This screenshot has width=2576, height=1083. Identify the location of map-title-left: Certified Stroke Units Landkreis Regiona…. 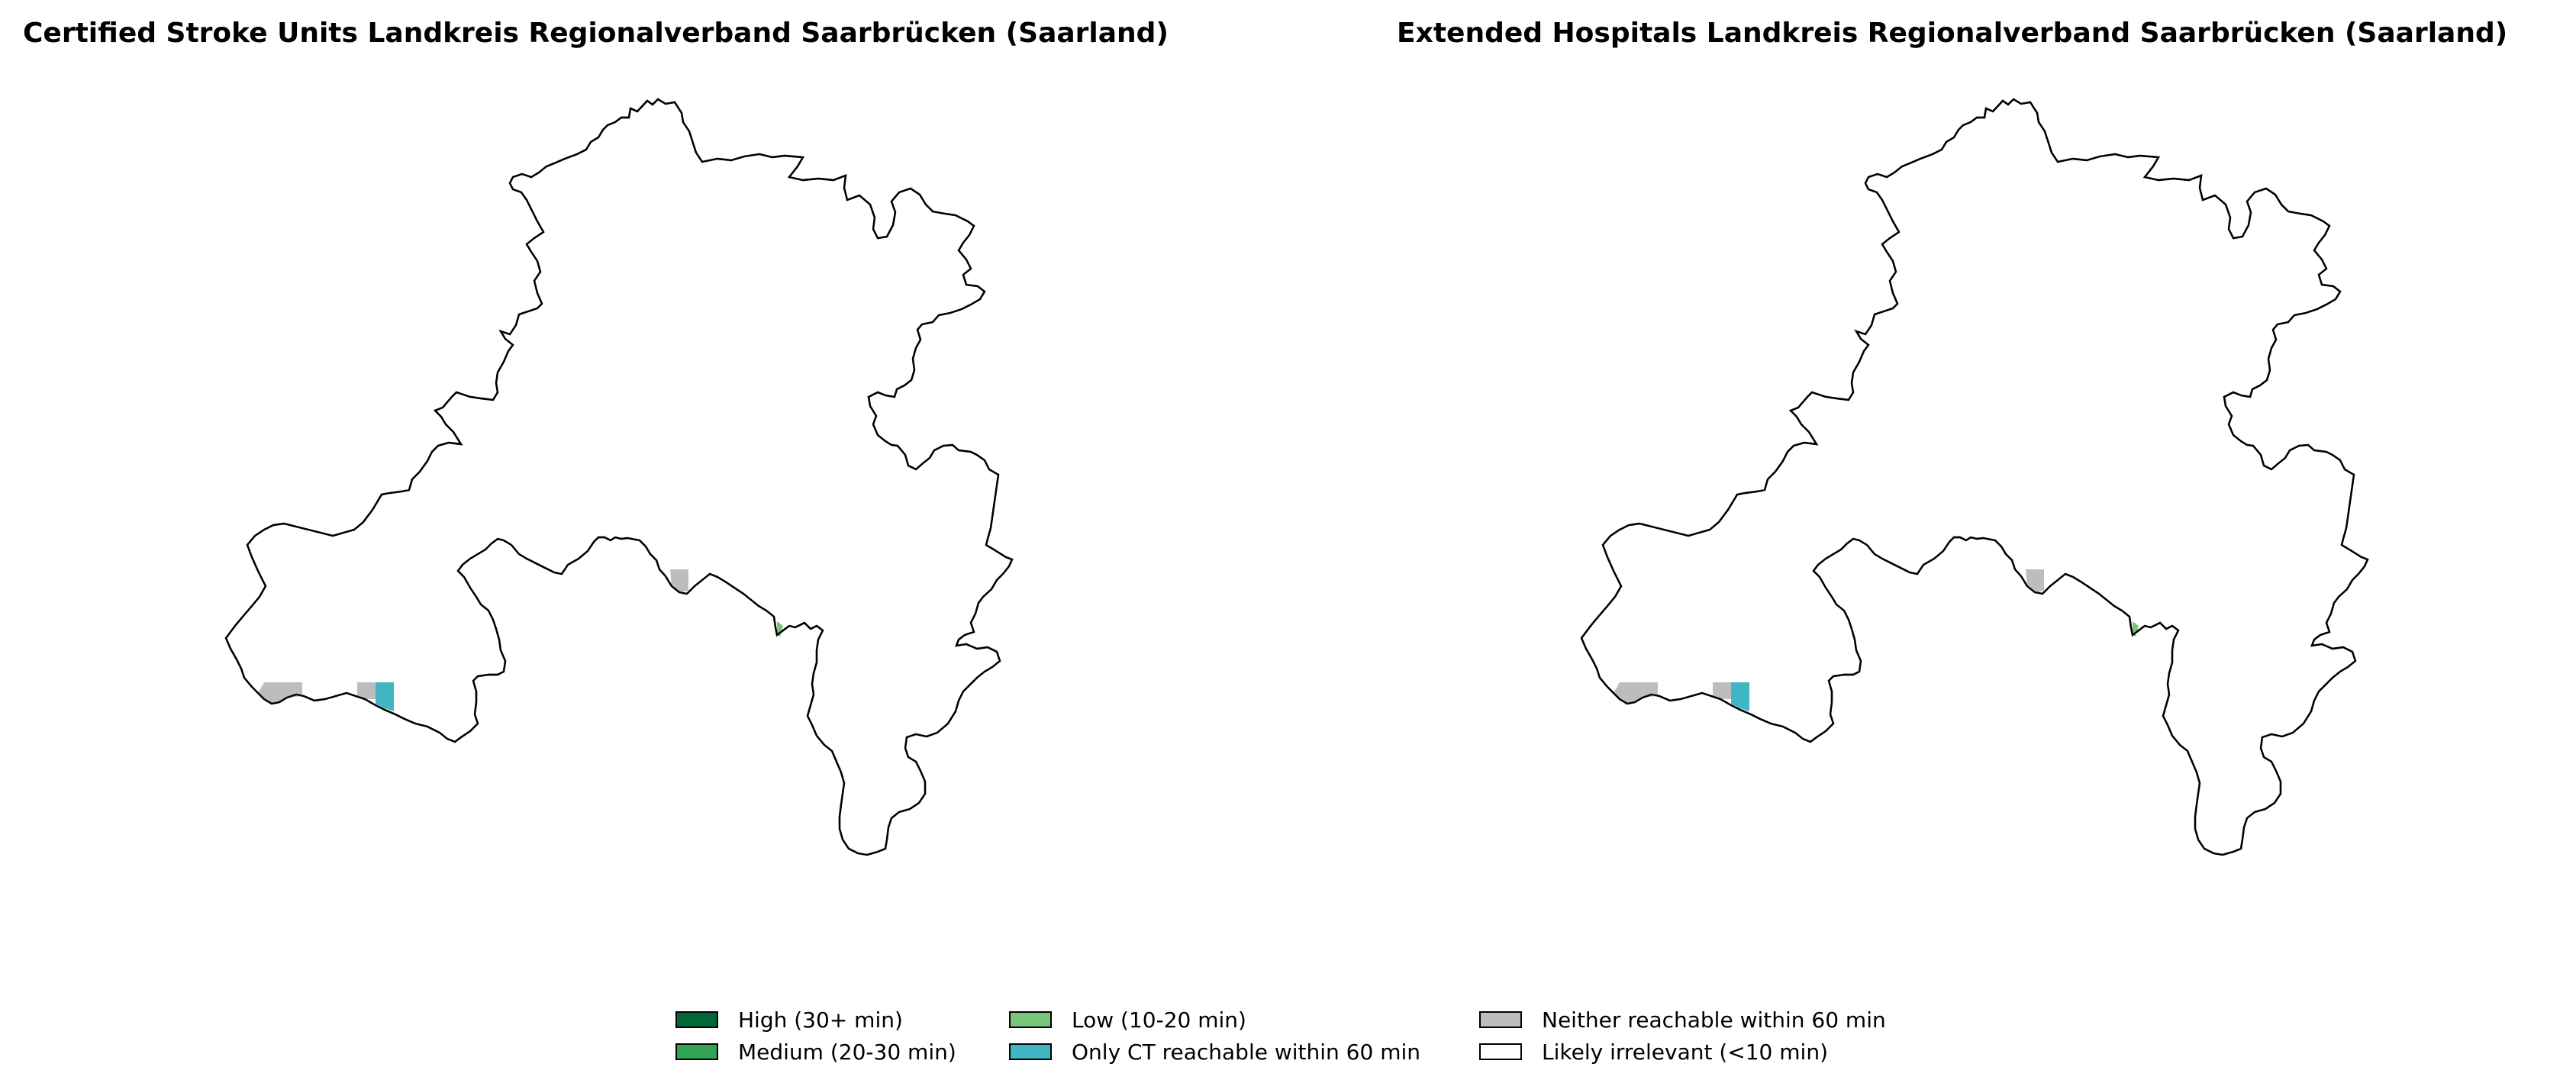
(596, 33).